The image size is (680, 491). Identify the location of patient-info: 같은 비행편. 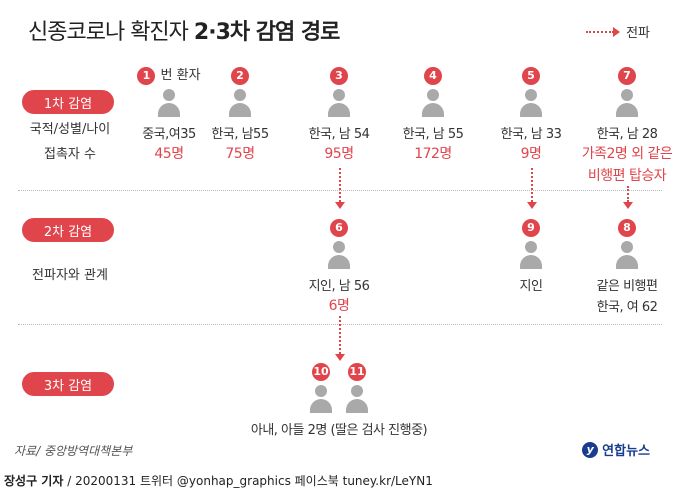
(627, 286).